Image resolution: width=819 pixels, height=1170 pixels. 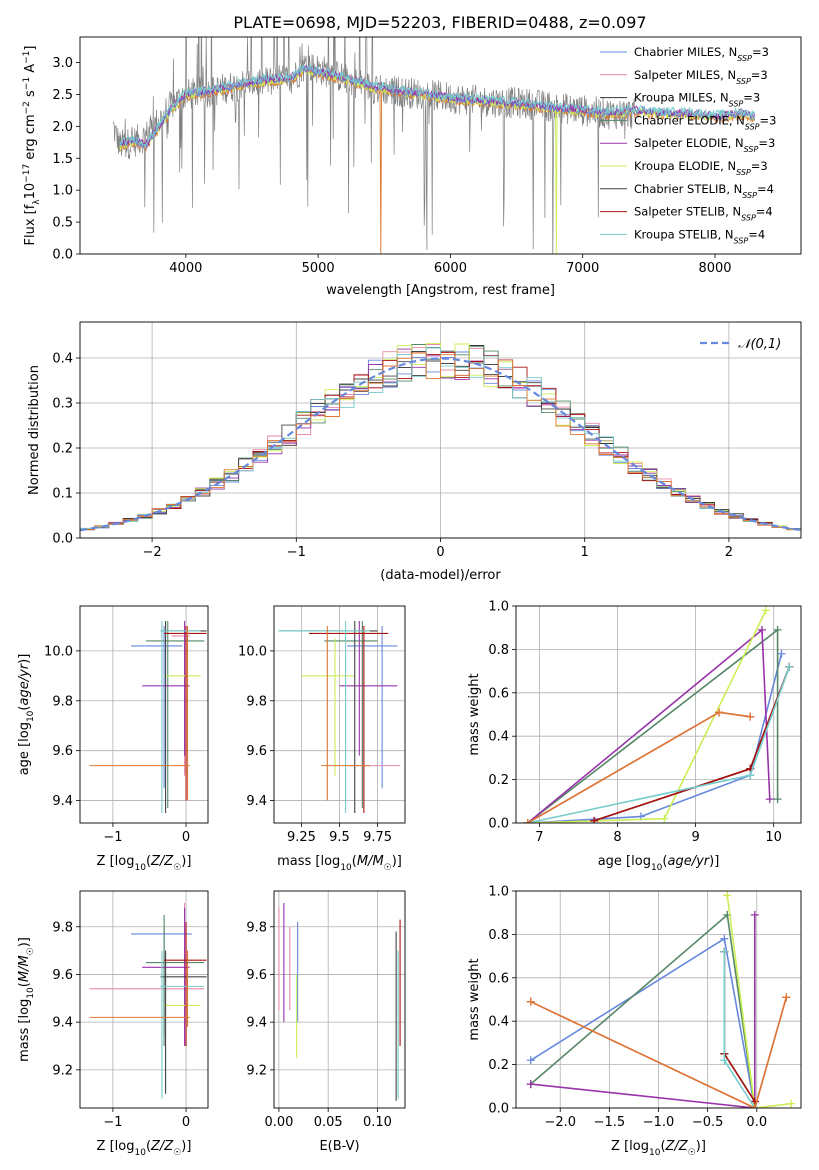 I want to click on y-tick-label: 3.0, so click(x=62, y=63).